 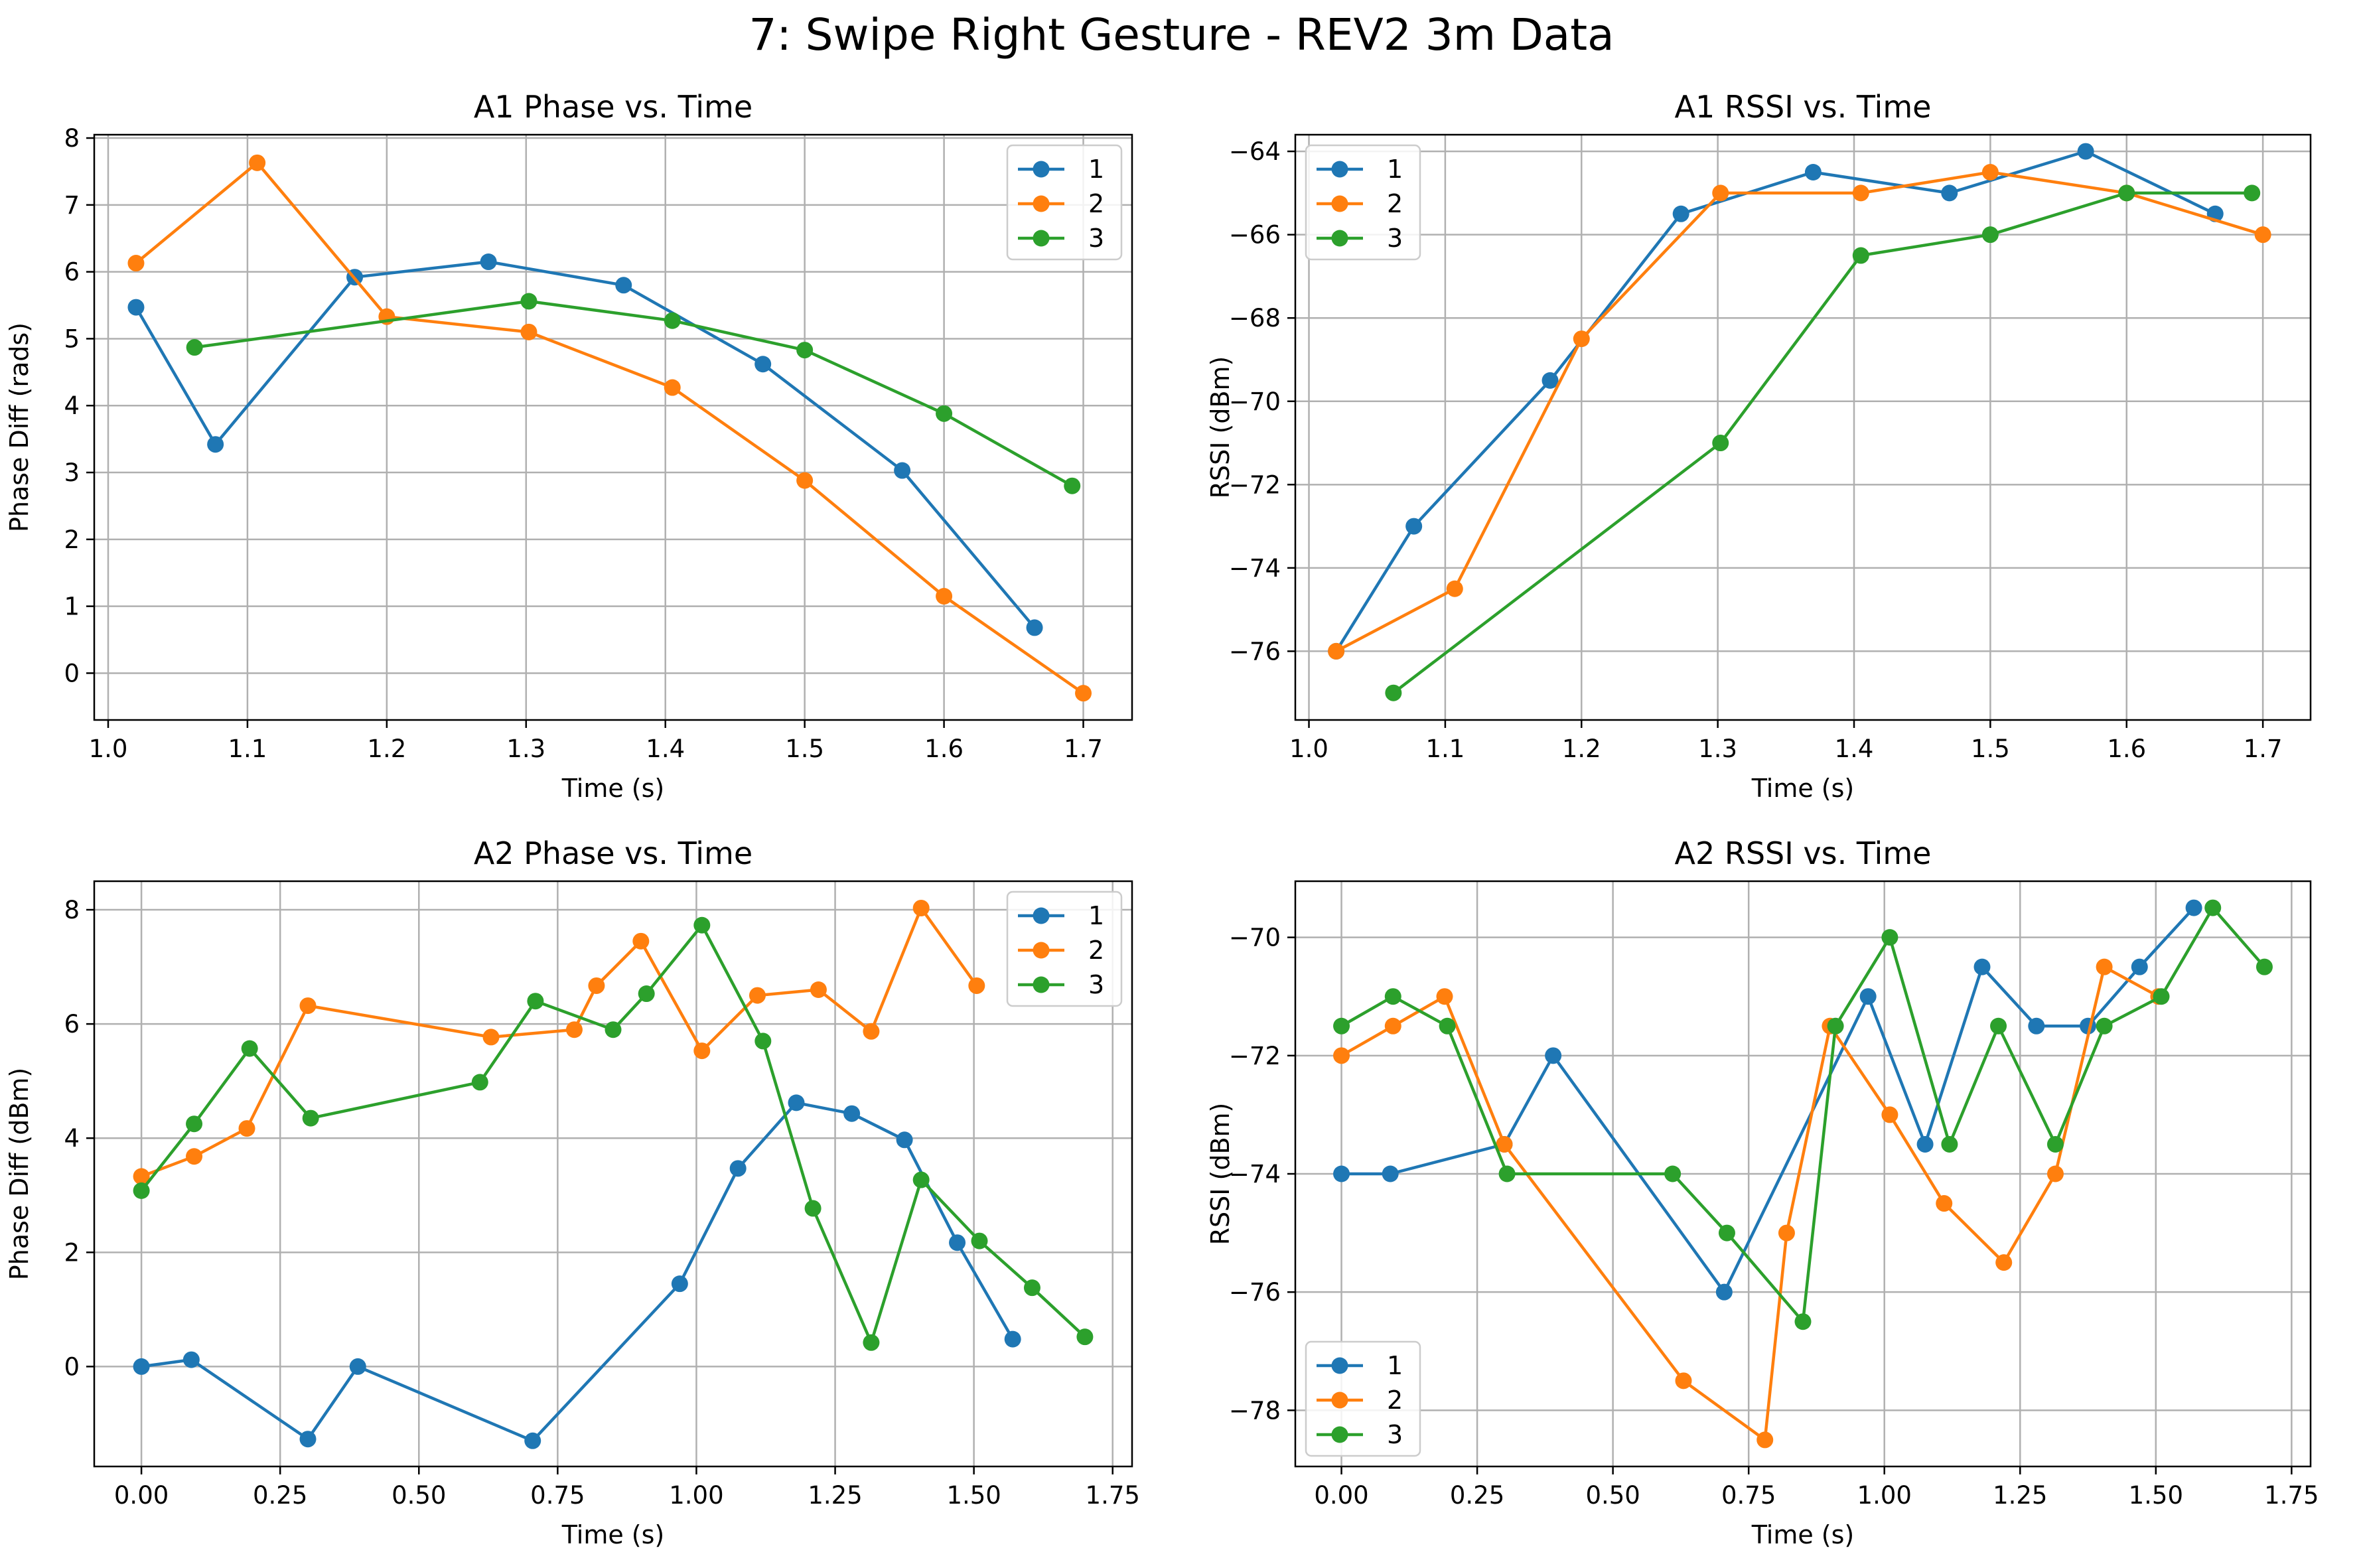 What do you see at coordinates (1220, 1174) in the screenshot?
I see `y-axis-label: RSSI (dBm)` at bounding box center [1220, 1174].